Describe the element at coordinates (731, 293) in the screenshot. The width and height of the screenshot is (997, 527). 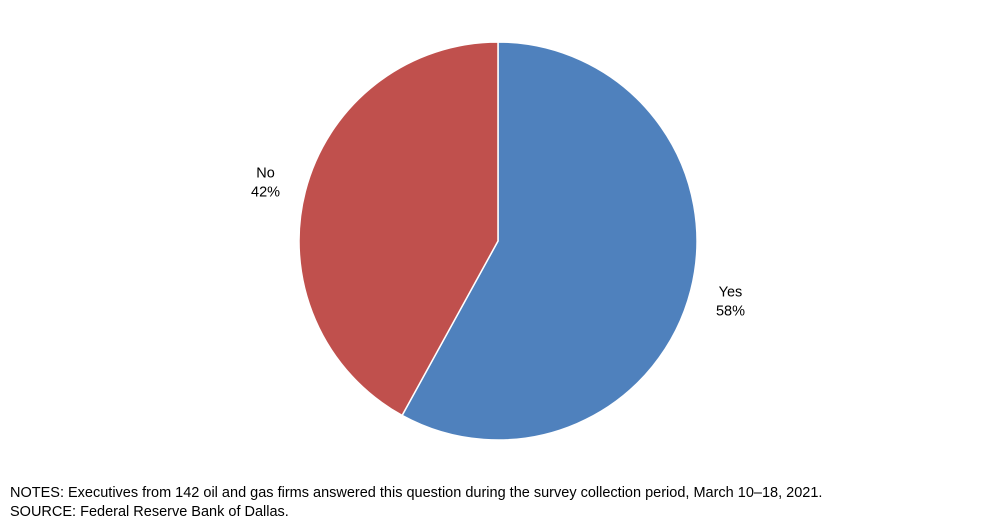
I see `slice-category-label: Yes` at that location.